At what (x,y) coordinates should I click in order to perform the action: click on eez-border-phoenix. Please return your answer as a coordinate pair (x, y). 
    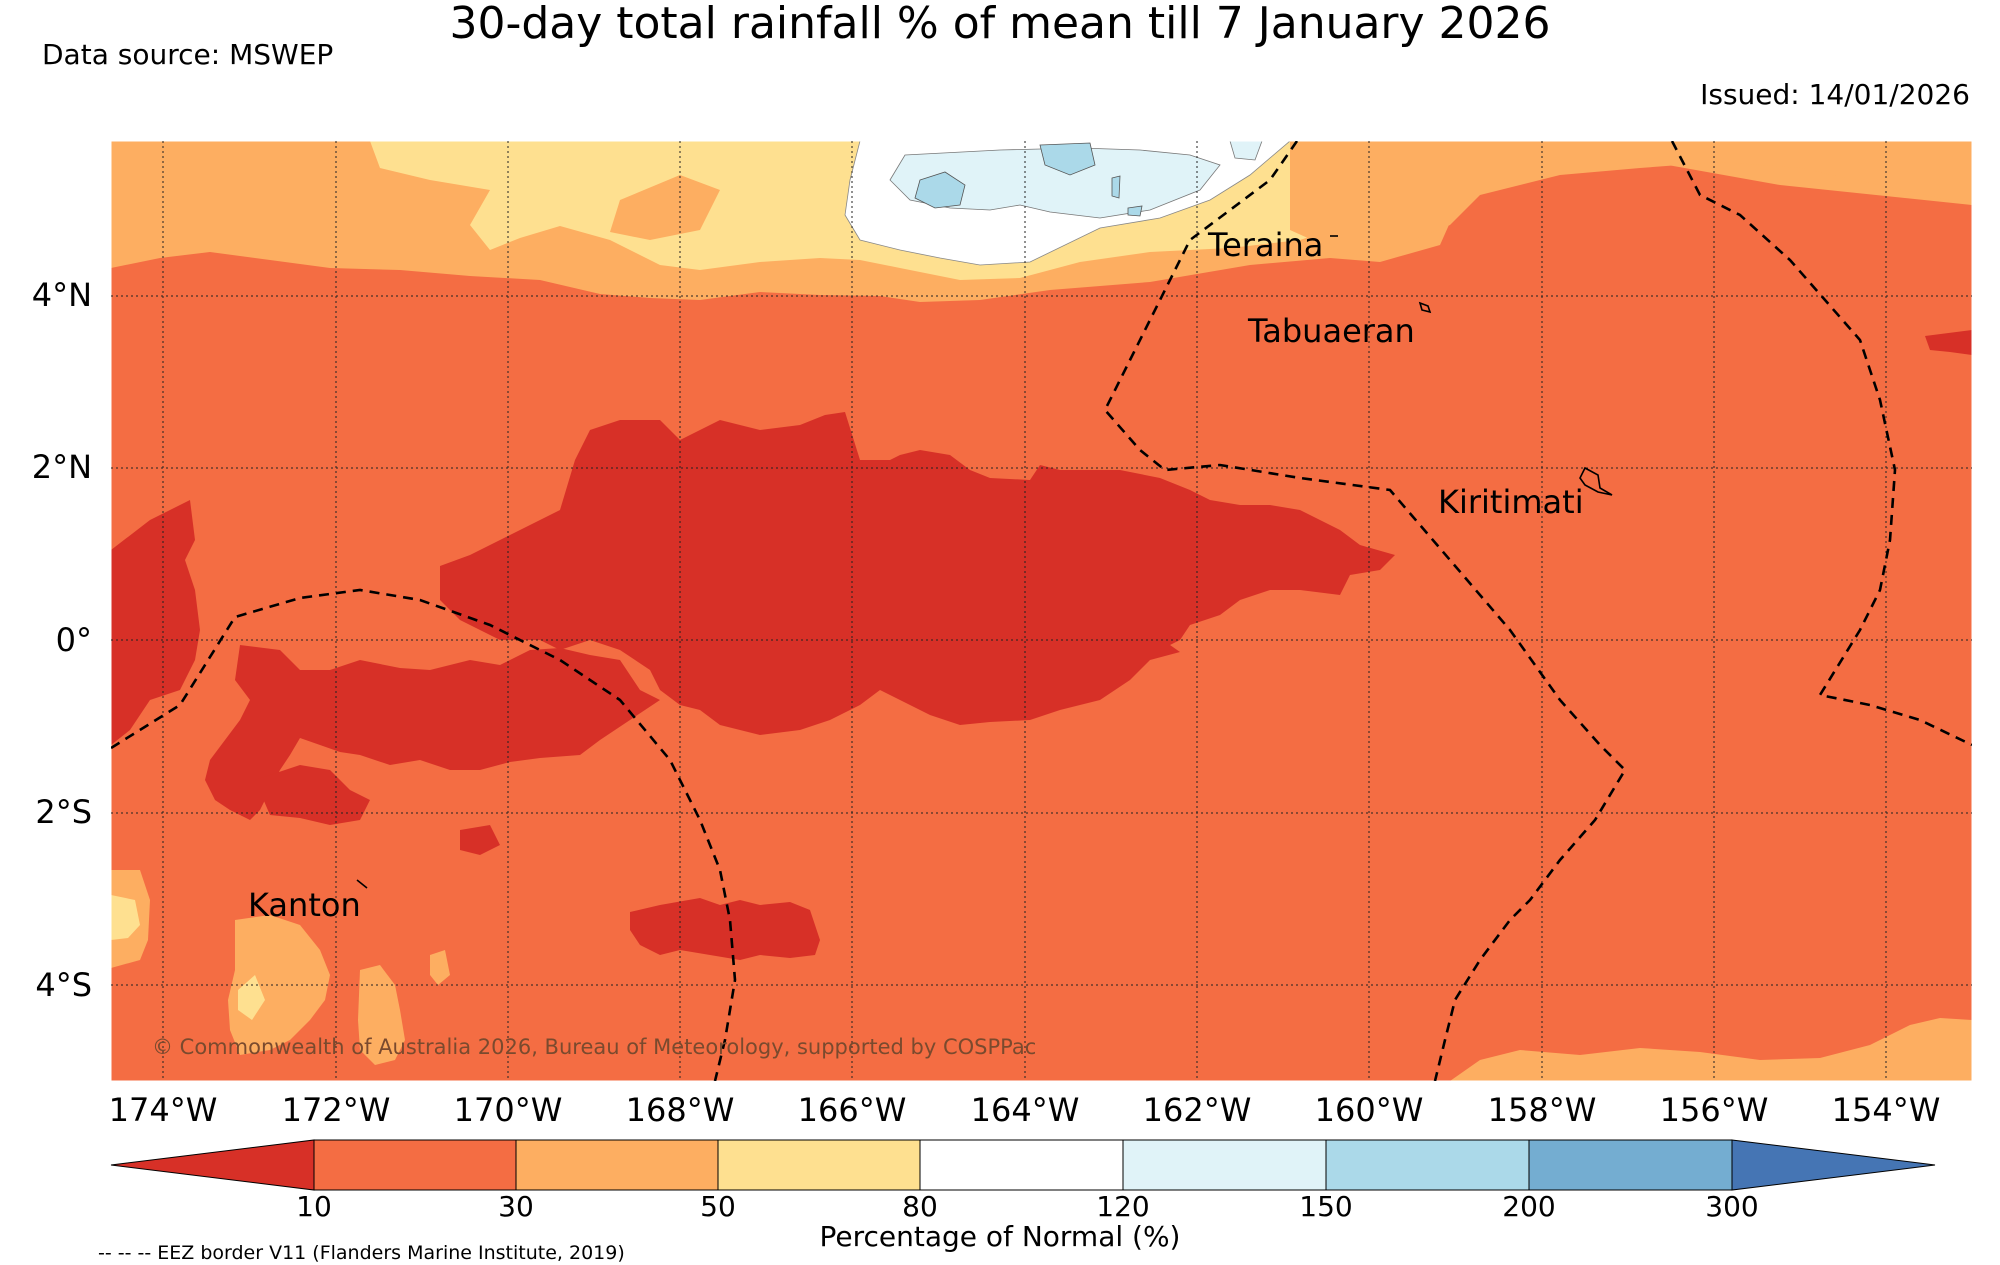
    Looking at the image, I should click on (424, 834).